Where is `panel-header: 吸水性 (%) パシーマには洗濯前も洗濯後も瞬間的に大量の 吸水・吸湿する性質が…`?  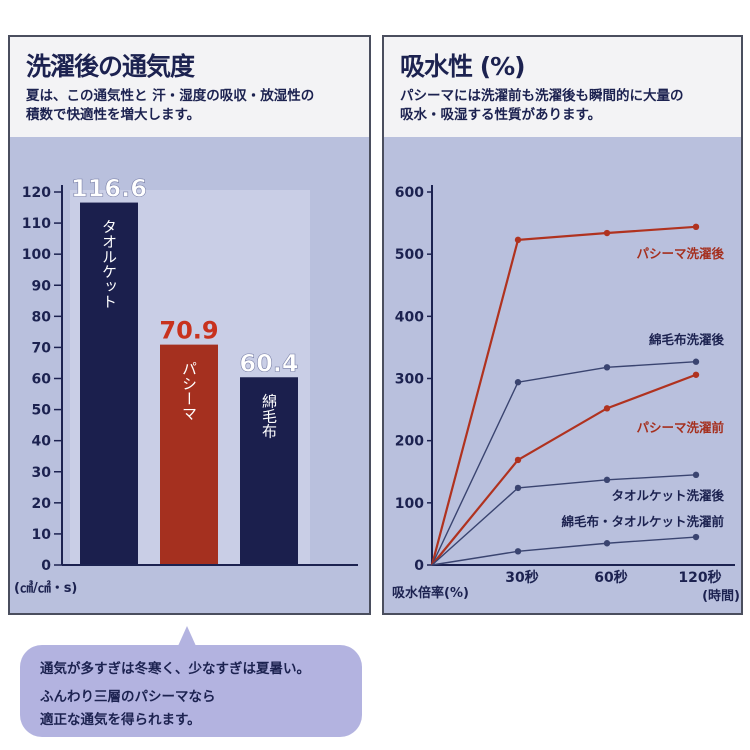
panel-header: 吸水性 (%) パシーマには洗濯前も洗濯後も瞬間的に大量の 吸水・吸湿する性質が… is located at coordinates (562, 87).